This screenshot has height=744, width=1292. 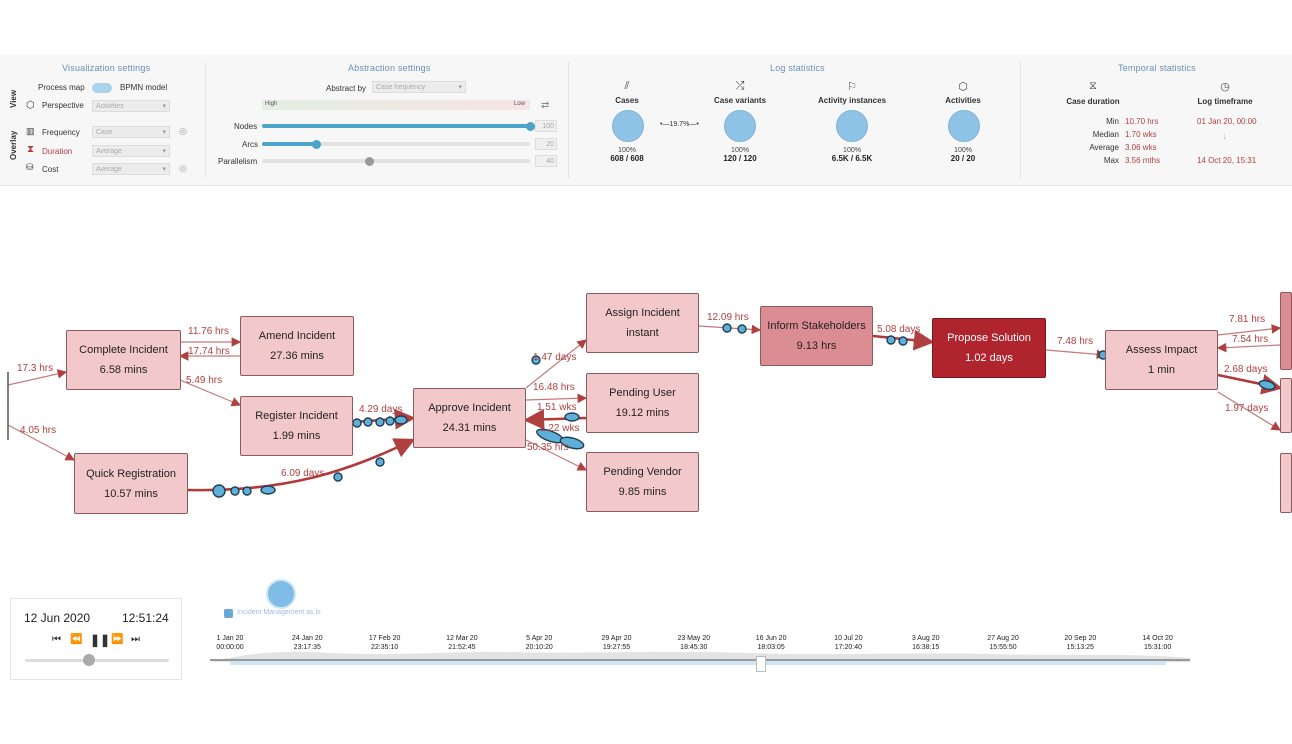 I want to click on edge-approve-puser, so click(x=556, y=398).